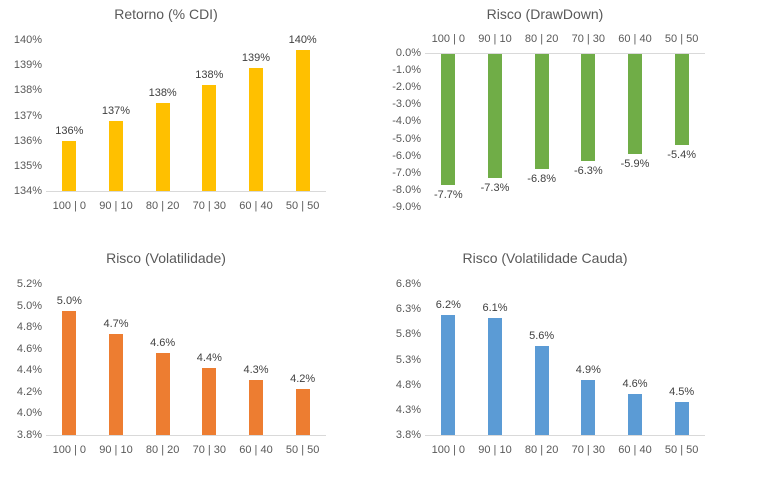 This screenshot has height=488, width=759. Describe the element at coordinates (406, 172) in the screenshot. I see `y-axis-tick-label: -7.0%` at that location.